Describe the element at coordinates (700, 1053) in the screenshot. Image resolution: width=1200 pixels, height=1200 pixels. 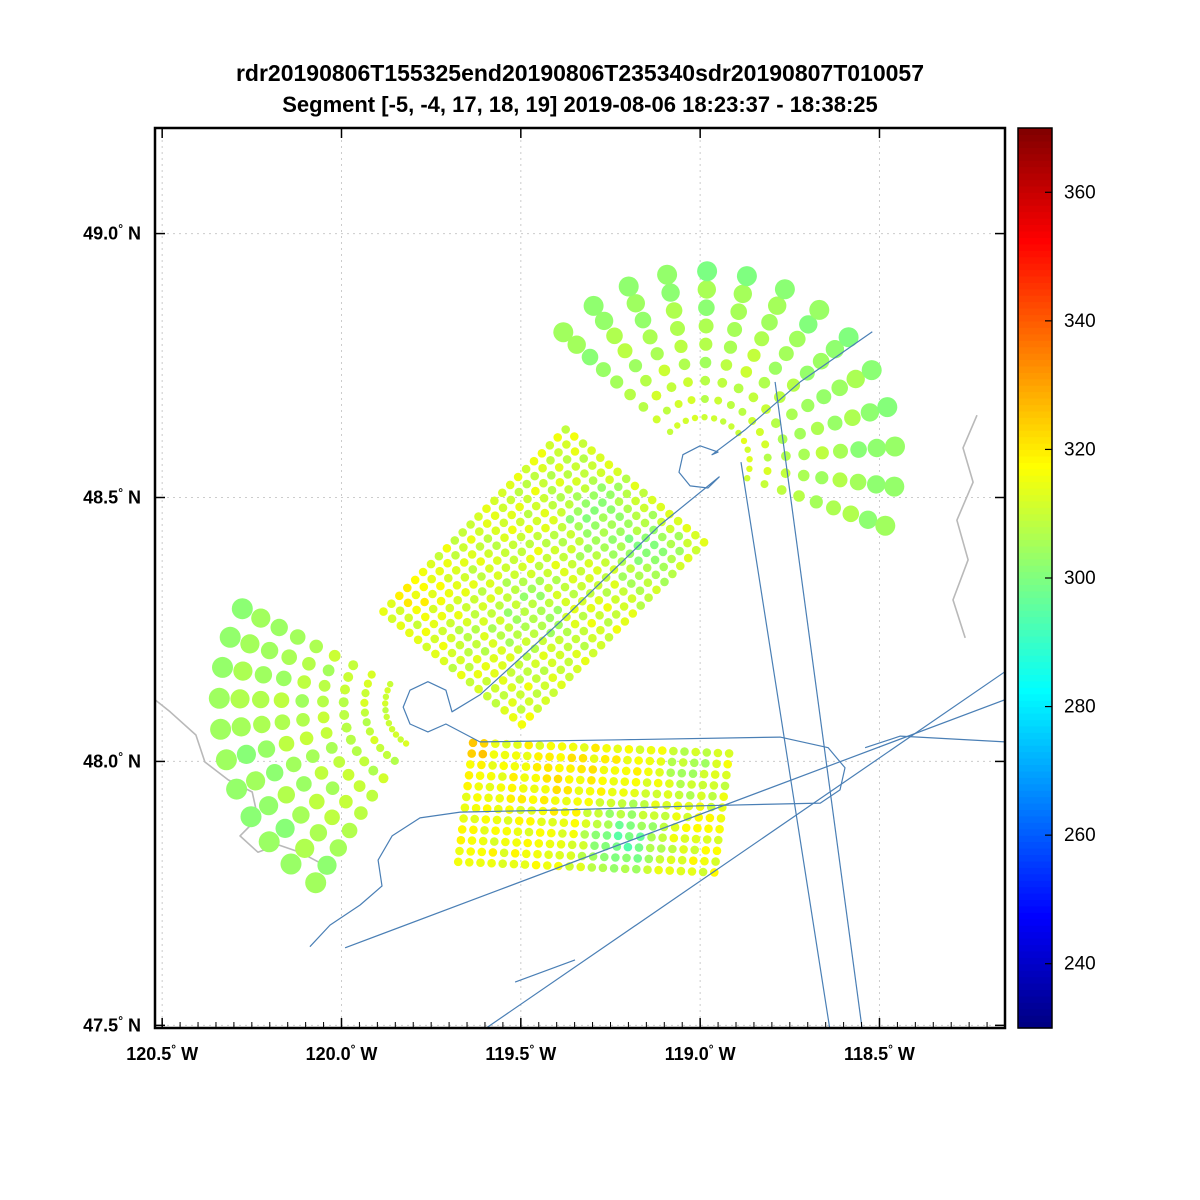
I see `x-tick-label: 119.0° W` at that location.